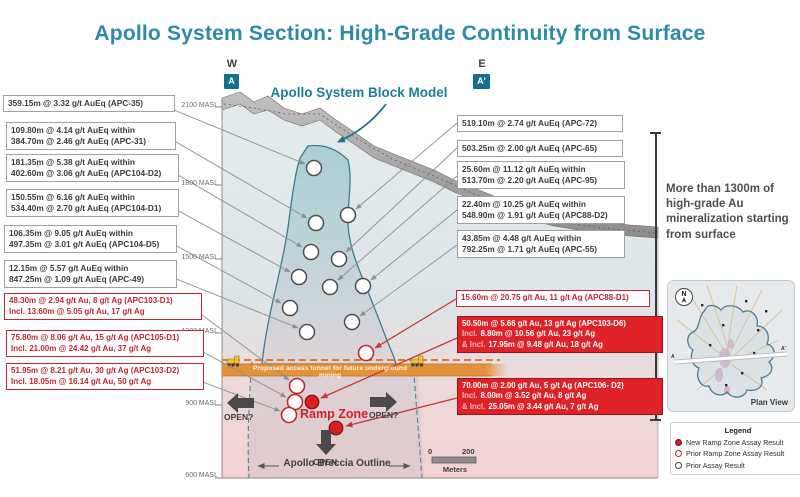  What do you see at coordinates (327, 384) in the screenshot?
I see `prior-ramp-assay-markers` at bounding box center [327, 384].